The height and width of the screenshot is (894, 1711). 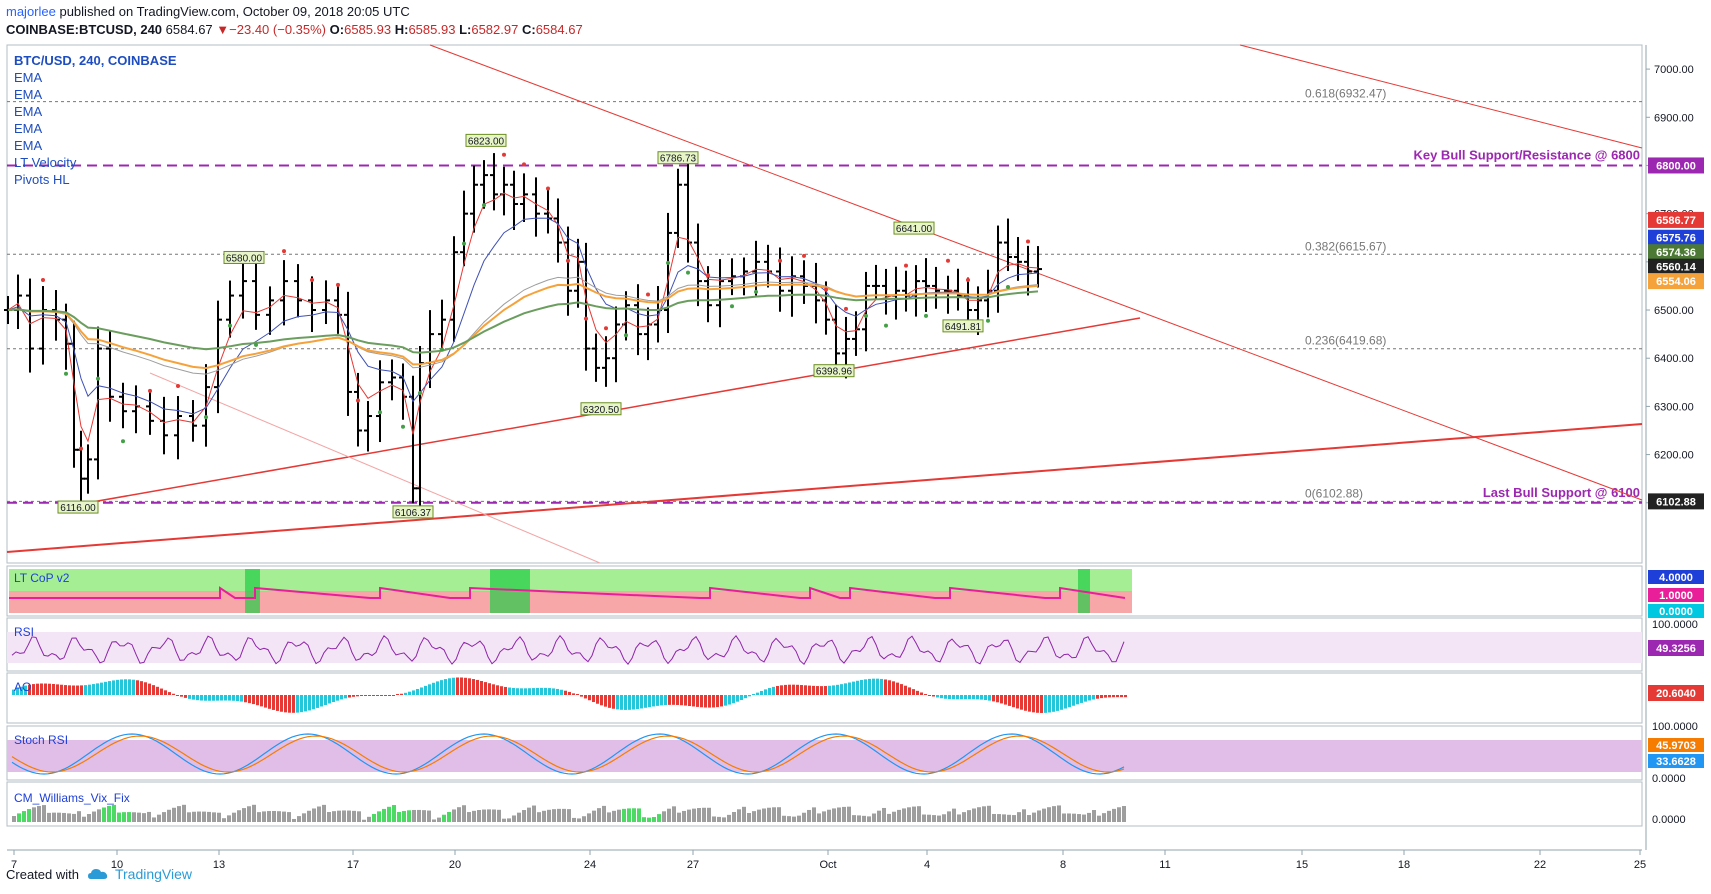 What do you see at coordinates (42, 179) in the screenshot?
I see `legend-item-pivots: Pivots HL` at bounding box center [42, 179].